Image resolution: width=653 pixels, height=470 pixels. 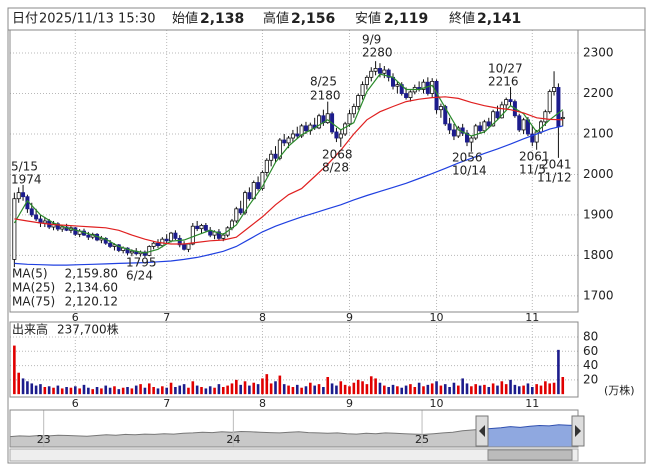 What do you see at coordinates (294, 455) in the screenshot?
I see `scrollbar-track` at bounding box center [294, 455].